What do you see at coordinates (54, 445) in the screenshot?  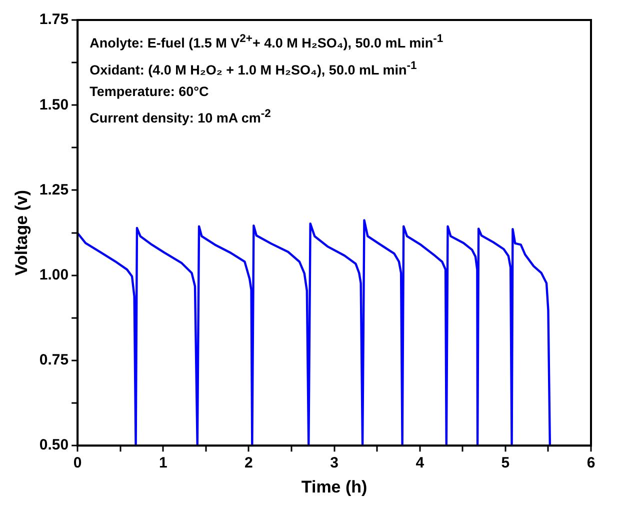 I see `y-tick-label: 0.50` at bounding box center [54, 445].